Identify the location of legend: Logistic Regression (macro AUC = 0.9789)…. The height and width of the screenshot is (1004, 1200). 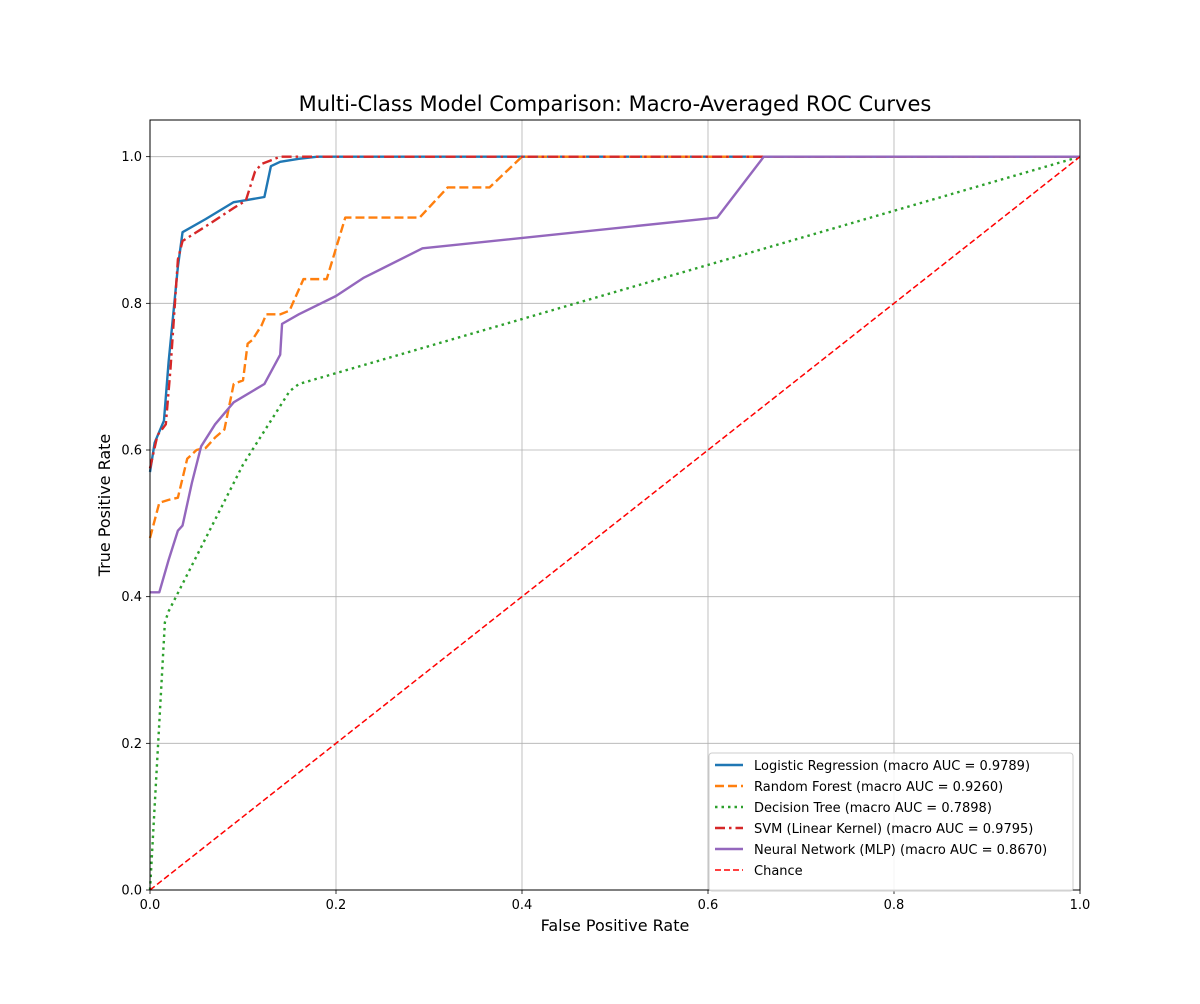
(891, 822).